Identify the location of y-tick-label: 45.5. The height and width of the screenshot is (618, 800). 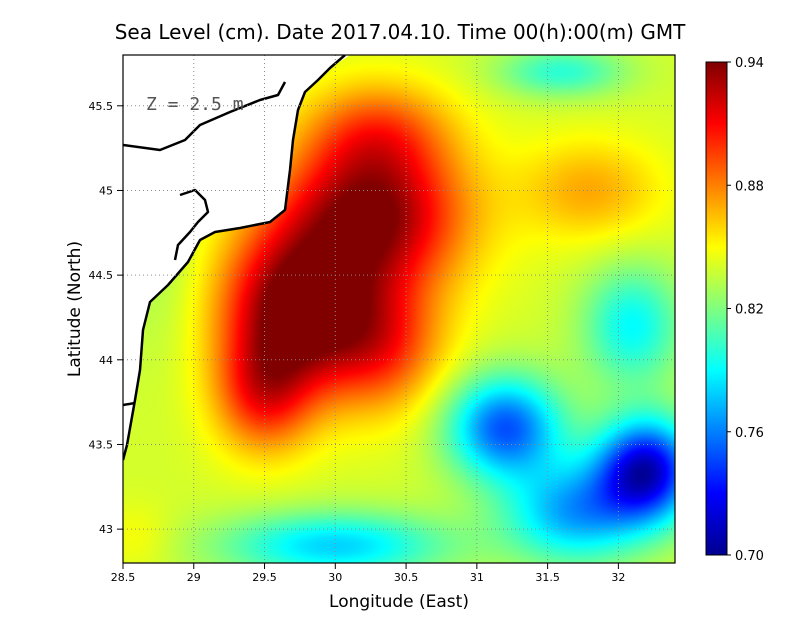
(101, 106).